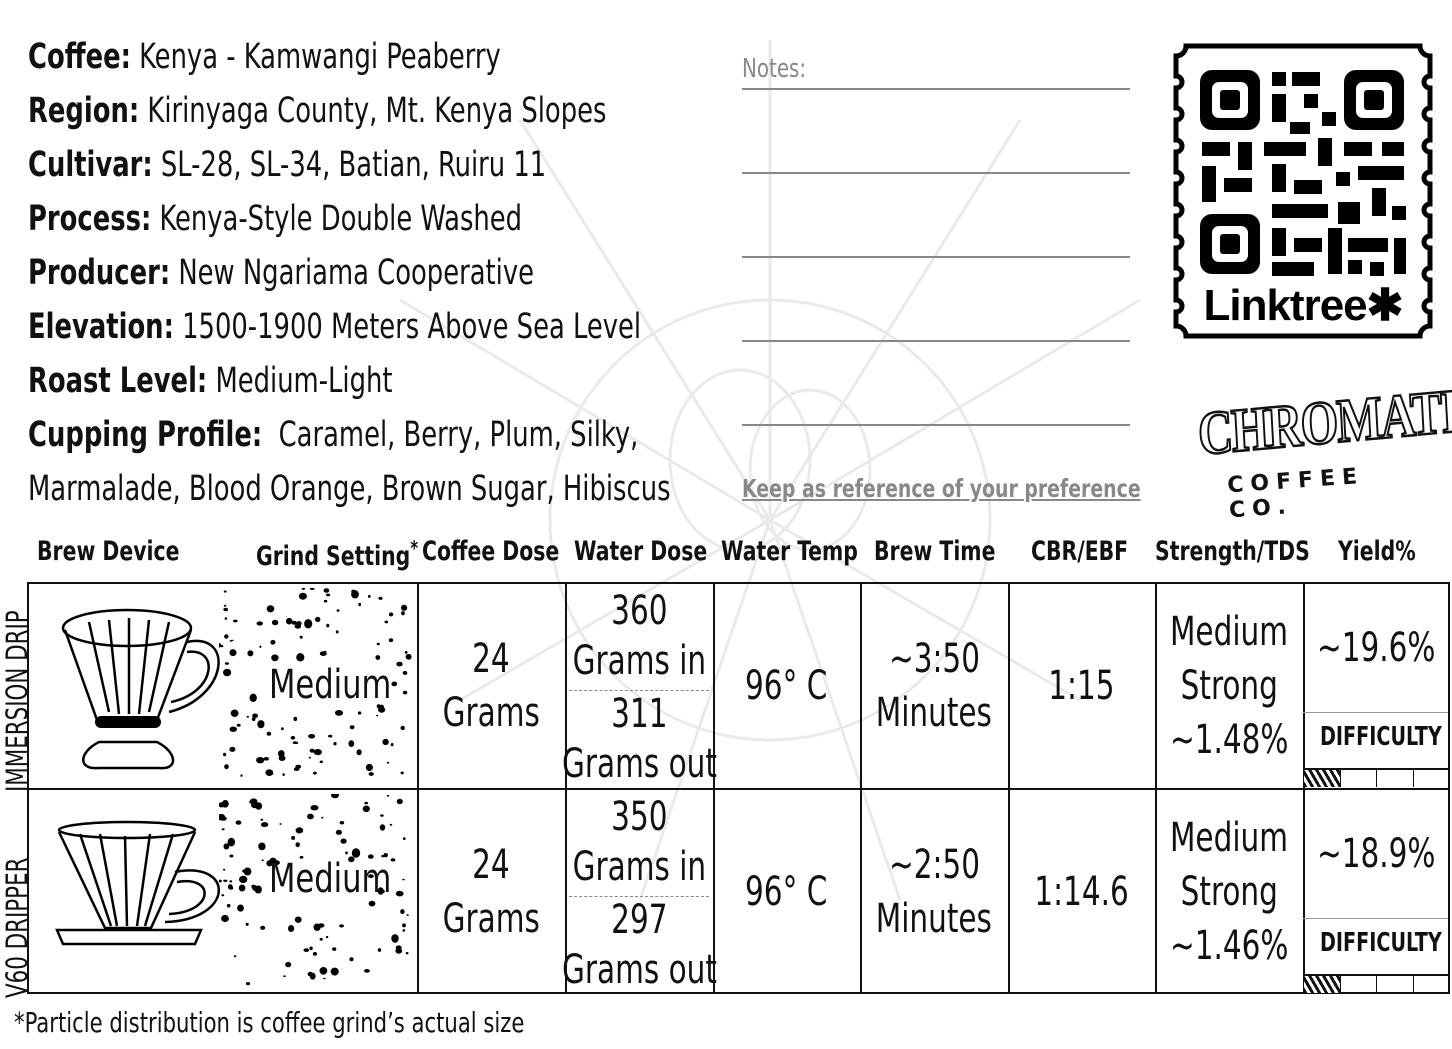 The image size is (1452, 1049). Describe the element at coordinates (264, 57) in the screenshot. I see `info-coffee: Coffee: Kenya - Kamwangi Peaberry` at that location.